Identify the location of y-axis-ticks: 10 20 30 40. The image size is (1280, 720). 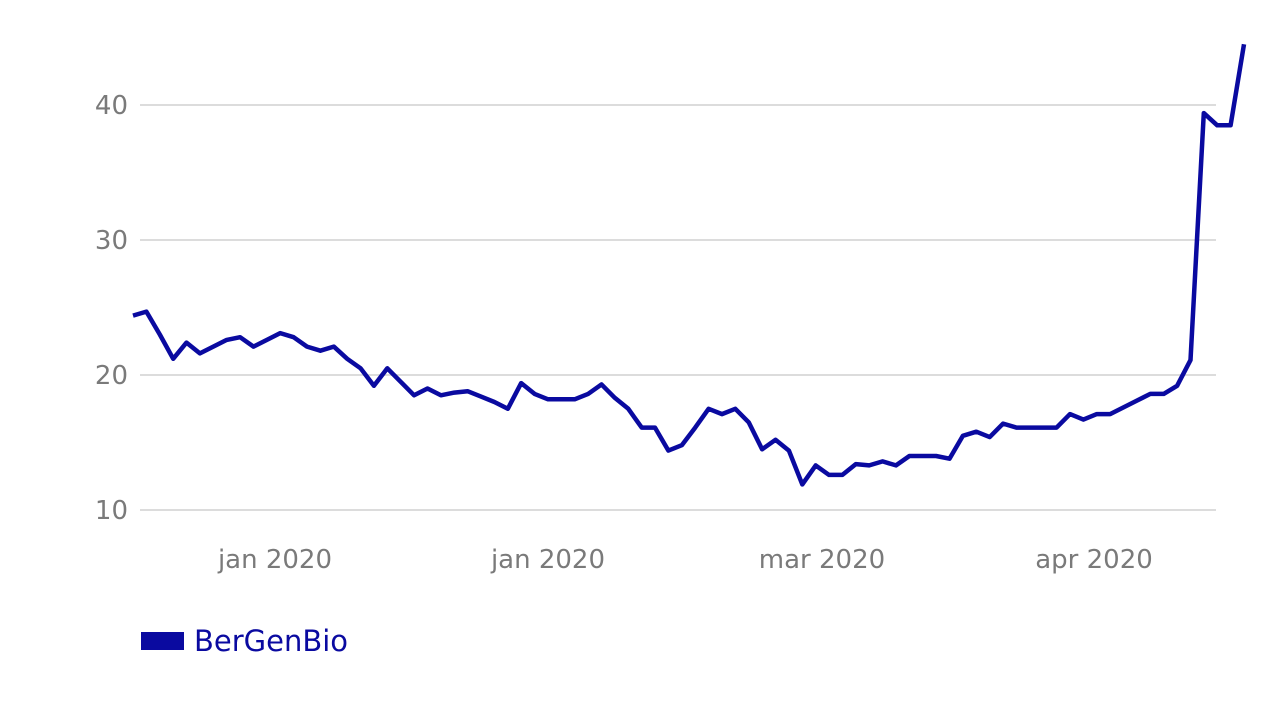
(111, 308).